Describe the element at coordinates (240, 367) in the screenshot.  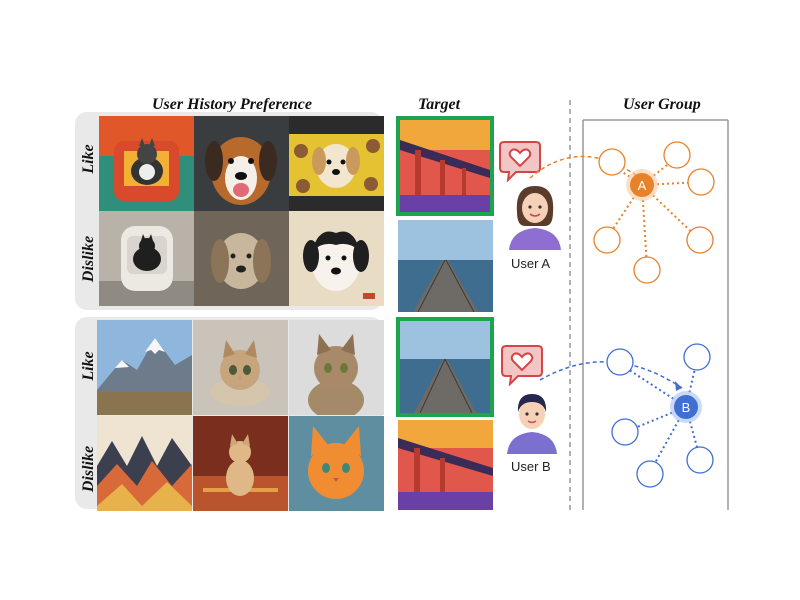
I see `image-kitten-photo` at that location.